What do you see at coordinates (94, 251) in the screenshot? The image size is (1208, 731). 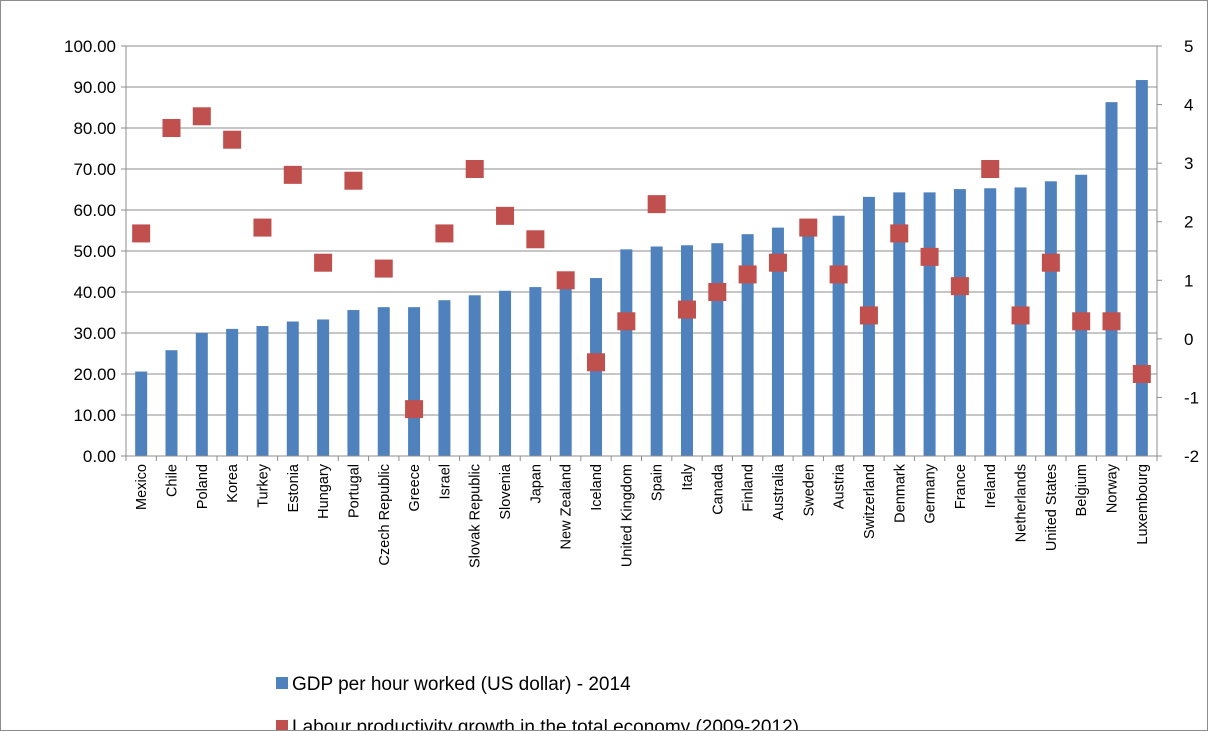 I see `left-tick-label: 50.00` at bounding box center [94, 251].